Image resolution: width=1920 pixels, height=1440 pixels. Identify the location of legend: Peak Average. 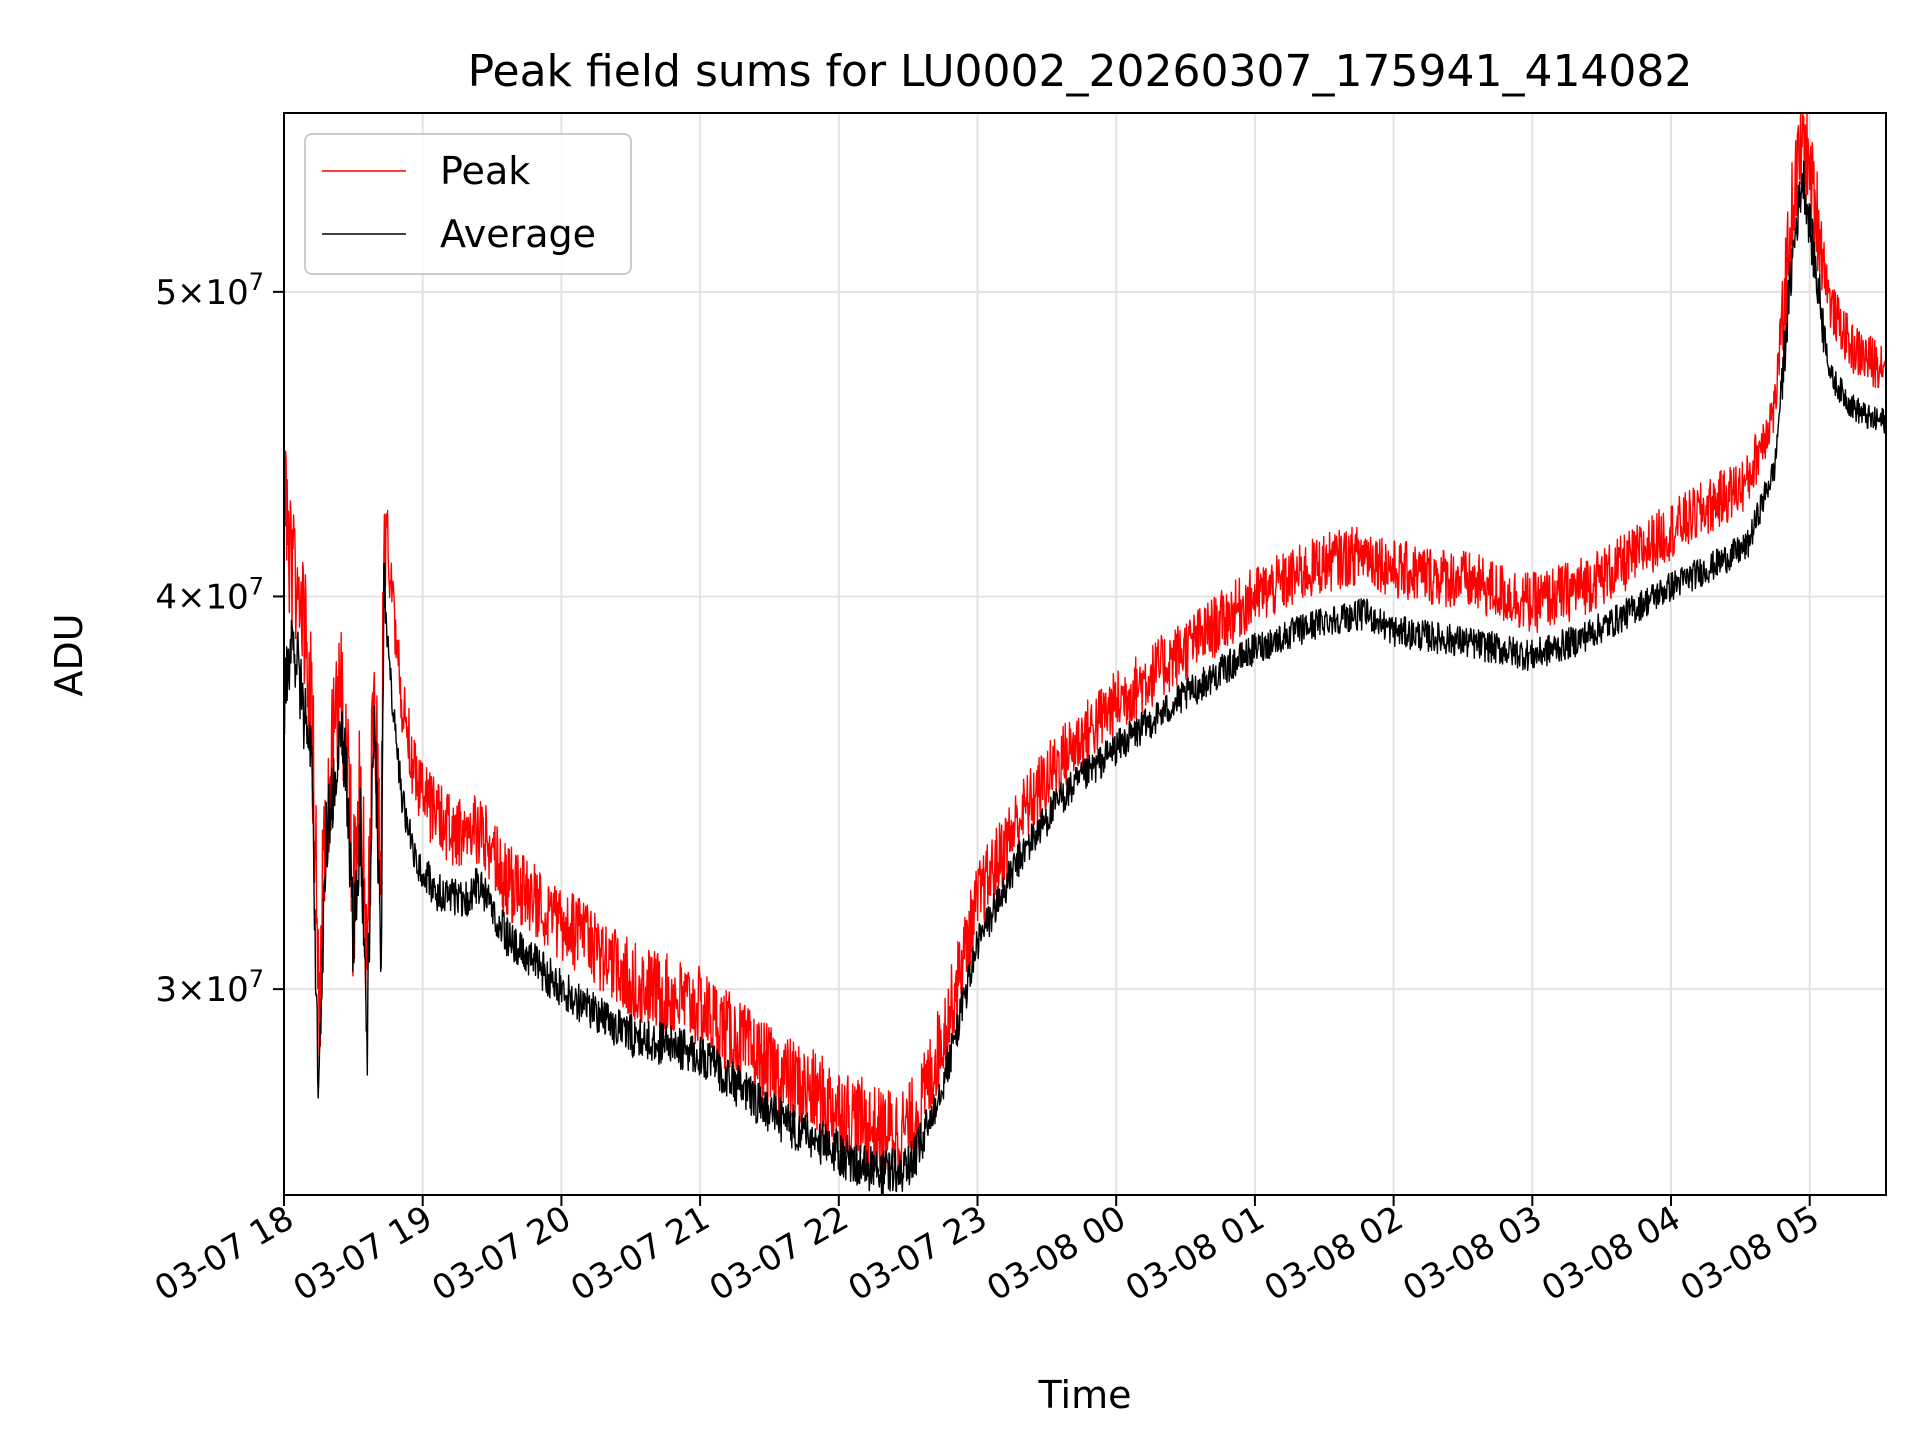
(468, 204).